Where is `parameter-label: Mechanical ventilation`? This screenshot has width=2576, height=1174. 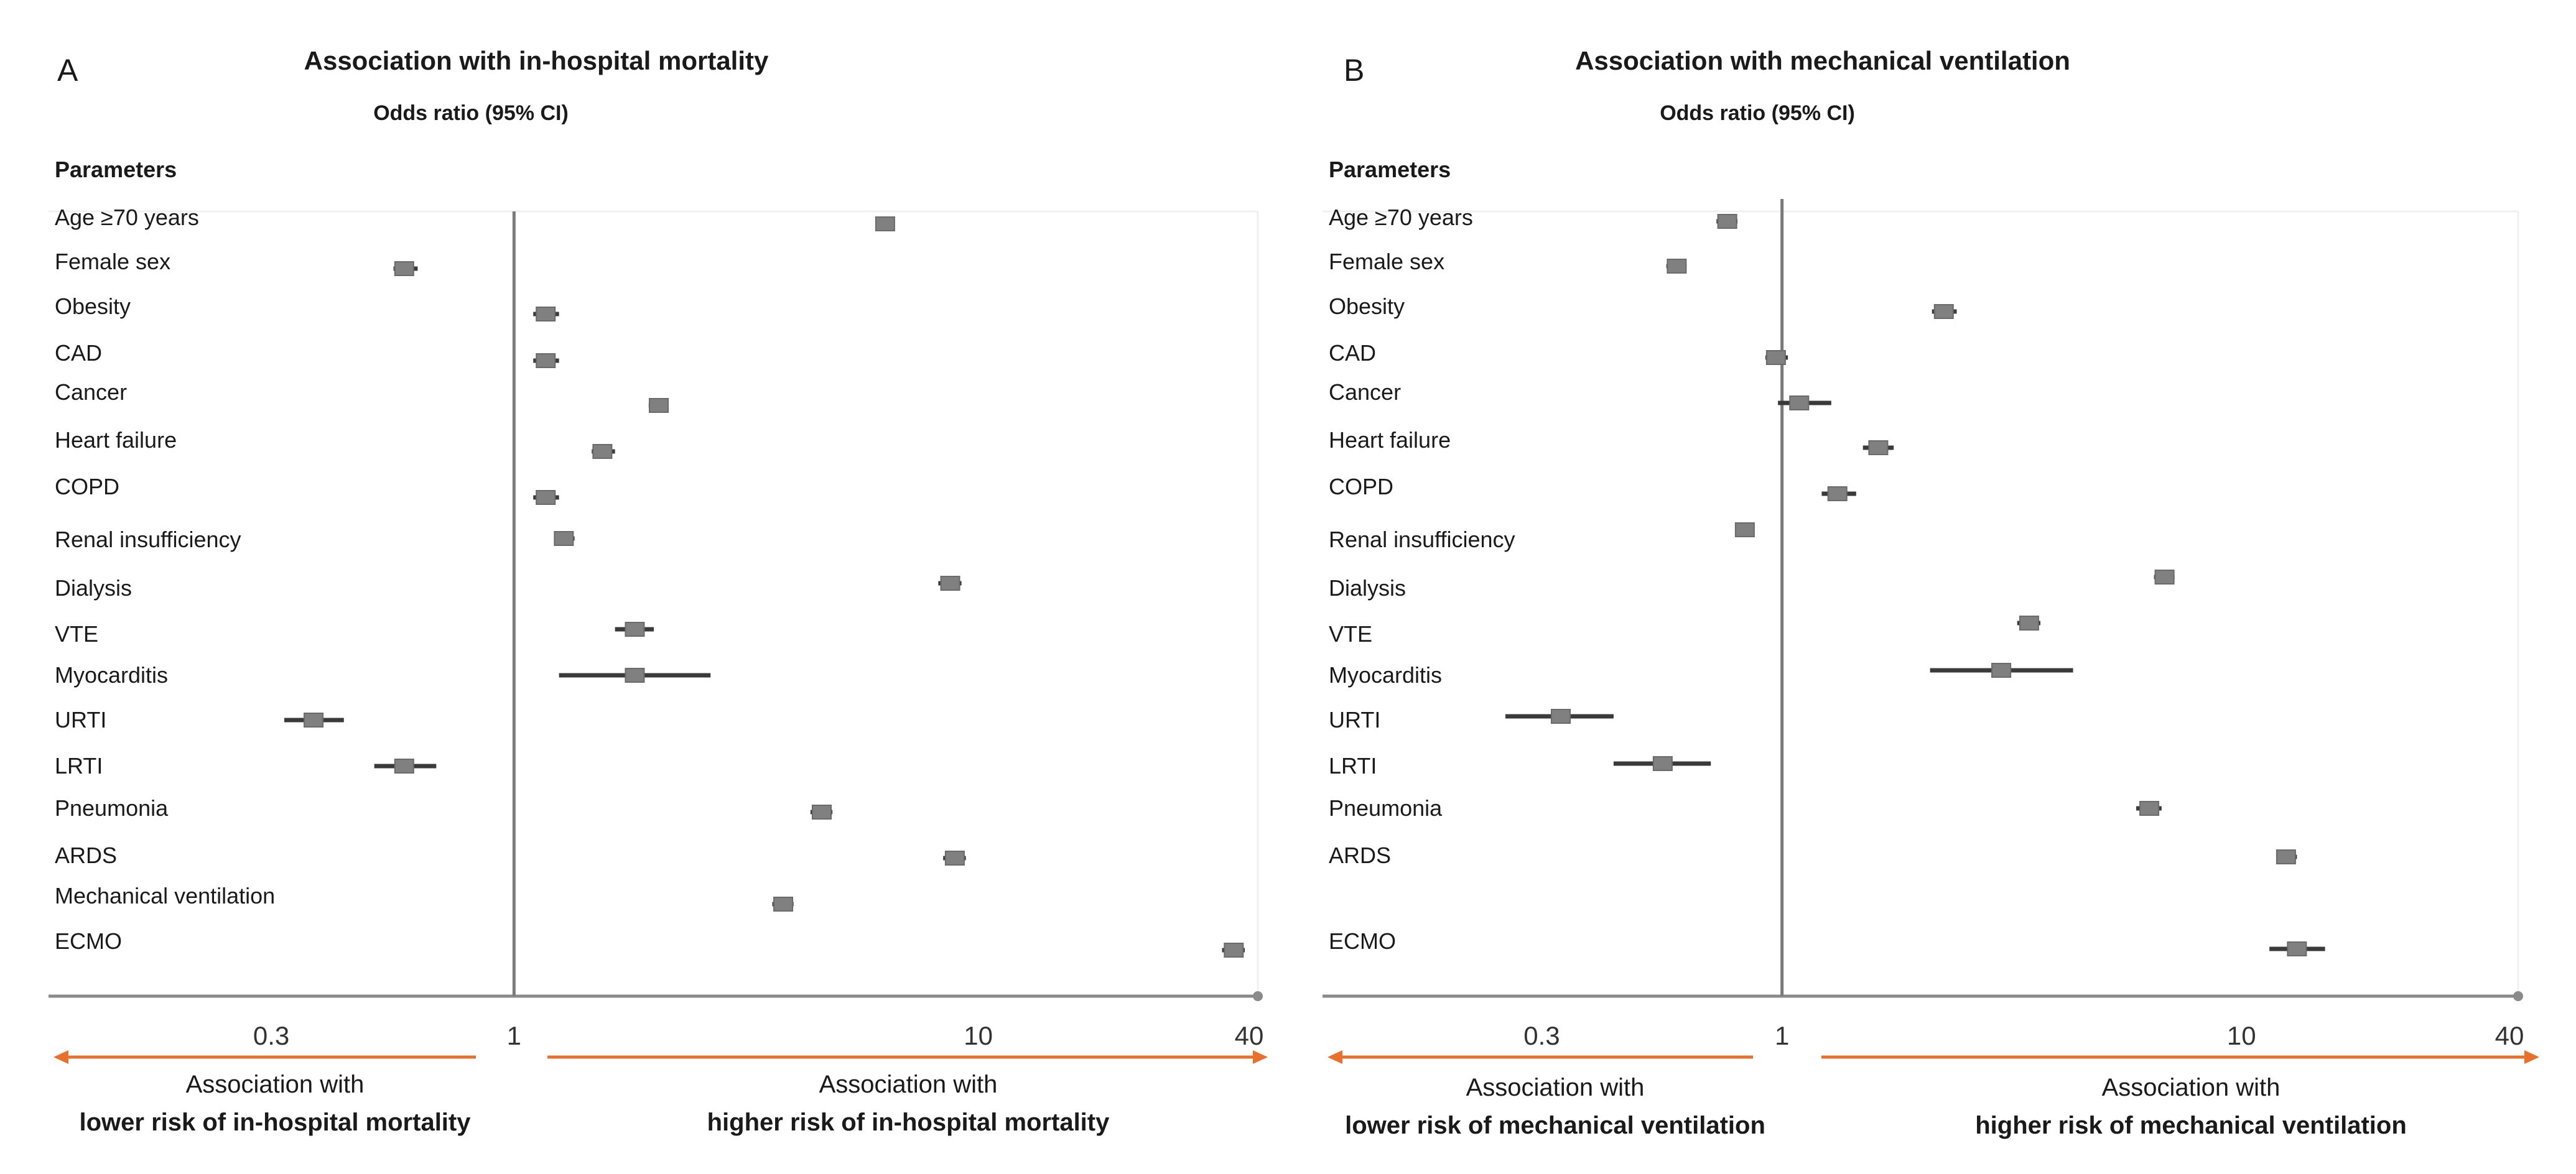 parameter-label: Mechanical ventilation is located at coordinates (165, 895).